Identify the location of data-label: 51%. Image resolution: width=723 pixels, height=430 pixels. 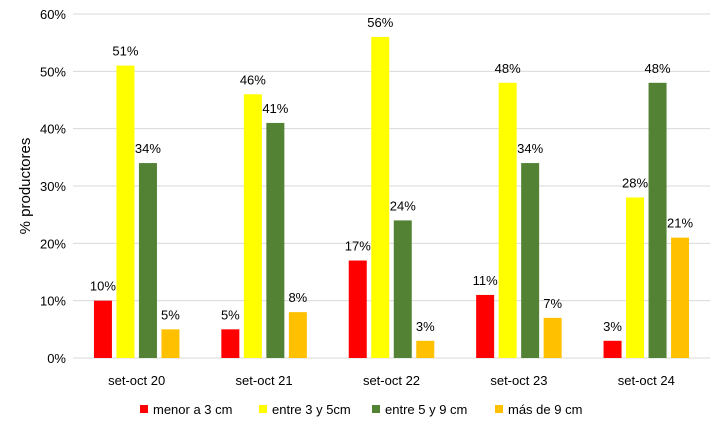
(125, 51).